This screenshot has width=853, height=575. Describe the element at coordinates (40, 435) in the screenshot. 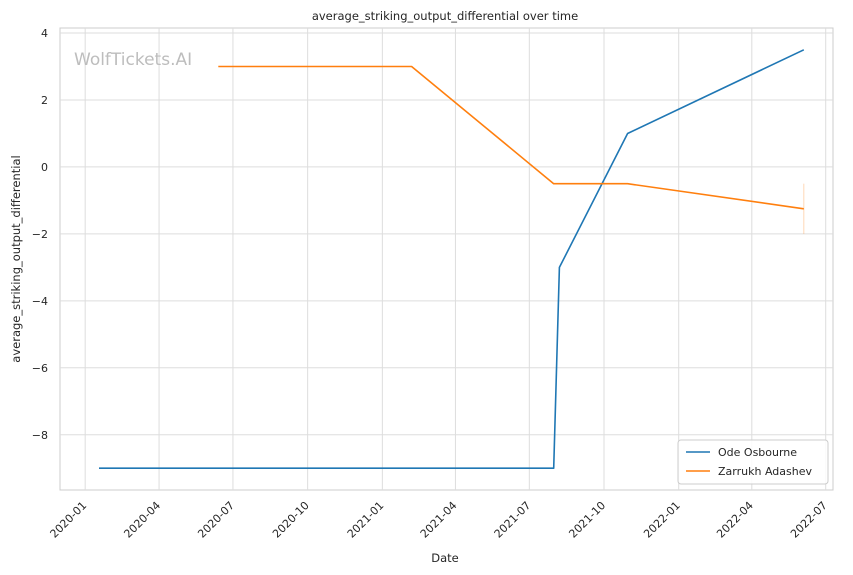

I see `y-tick-label: −8` at that location.